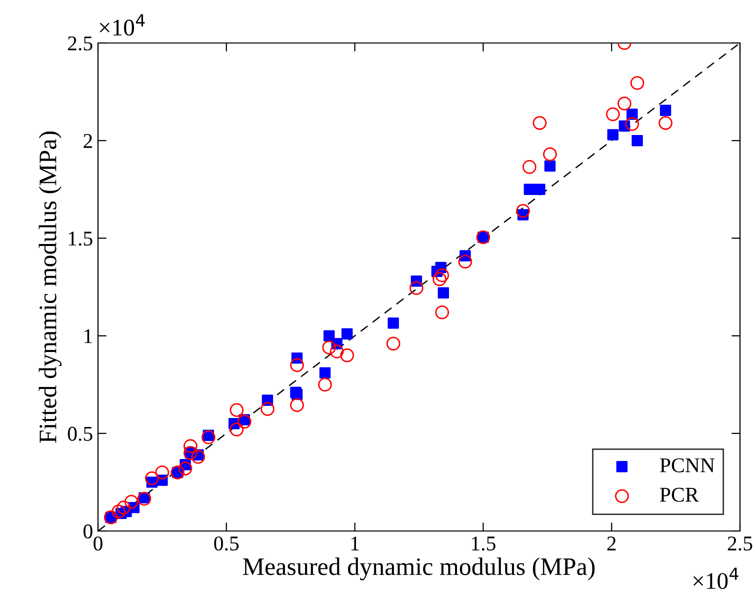  Describe the element at coordinates (50, 287) in the screenshot. I see `y-axis-title: Fitted dynamic modulus (MPa)` at that location.